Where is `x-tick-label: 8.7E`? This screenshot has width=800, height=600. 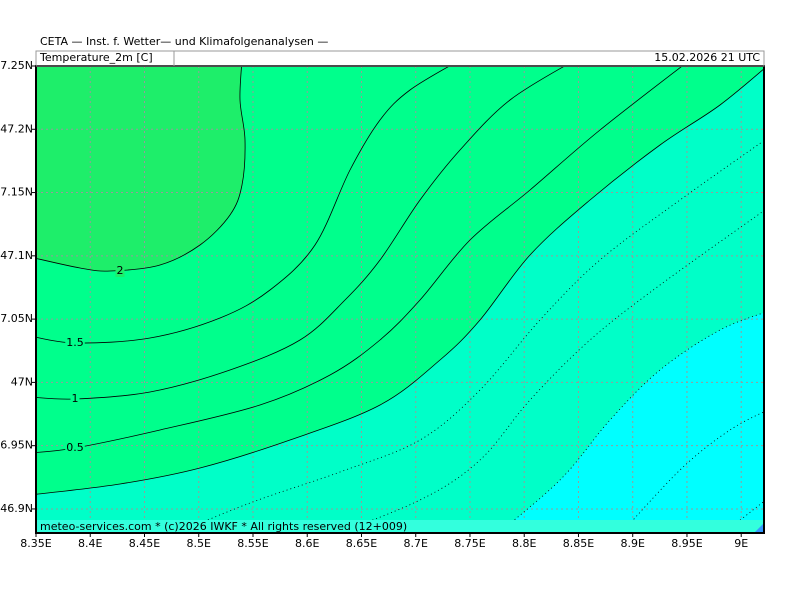 x-tick-label: 8.7E is located at coordinates (416, 543).